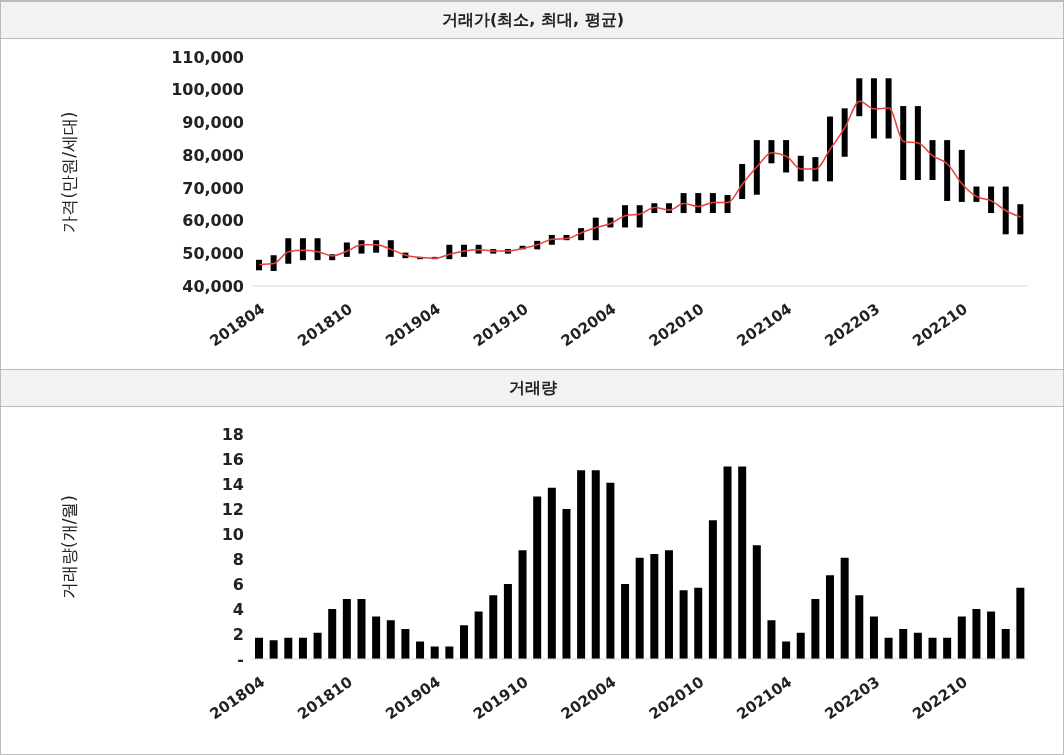 This screenshot has width=1064, height=755. What do you see at coordinates (532, 388) in the screenshot?
I see `chart-title: 거래량` at bounding box center [532, 388].